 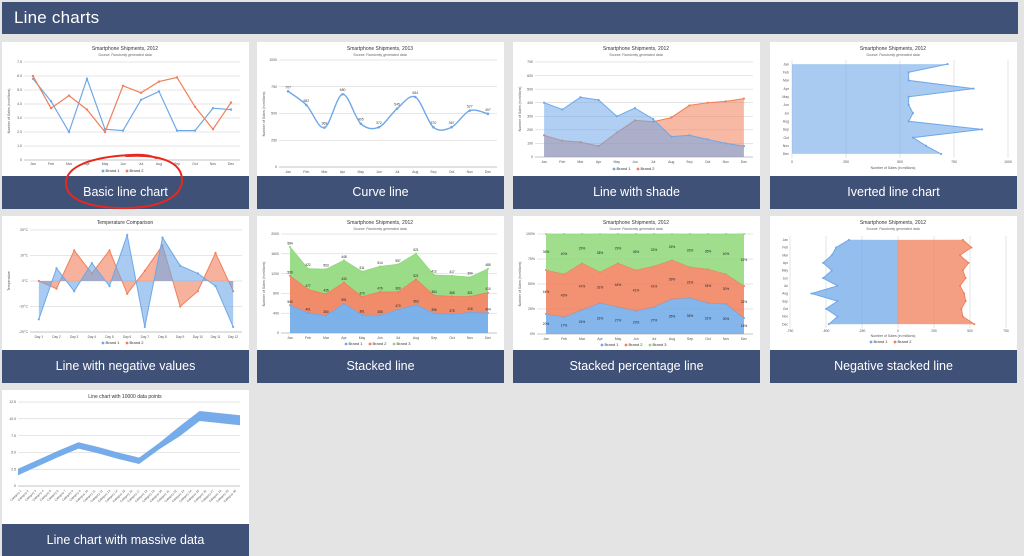 What do you see at coordinates (510, 18) in the screenshot?
I see `page-header: Line charts` at bounding box center [510, 18].